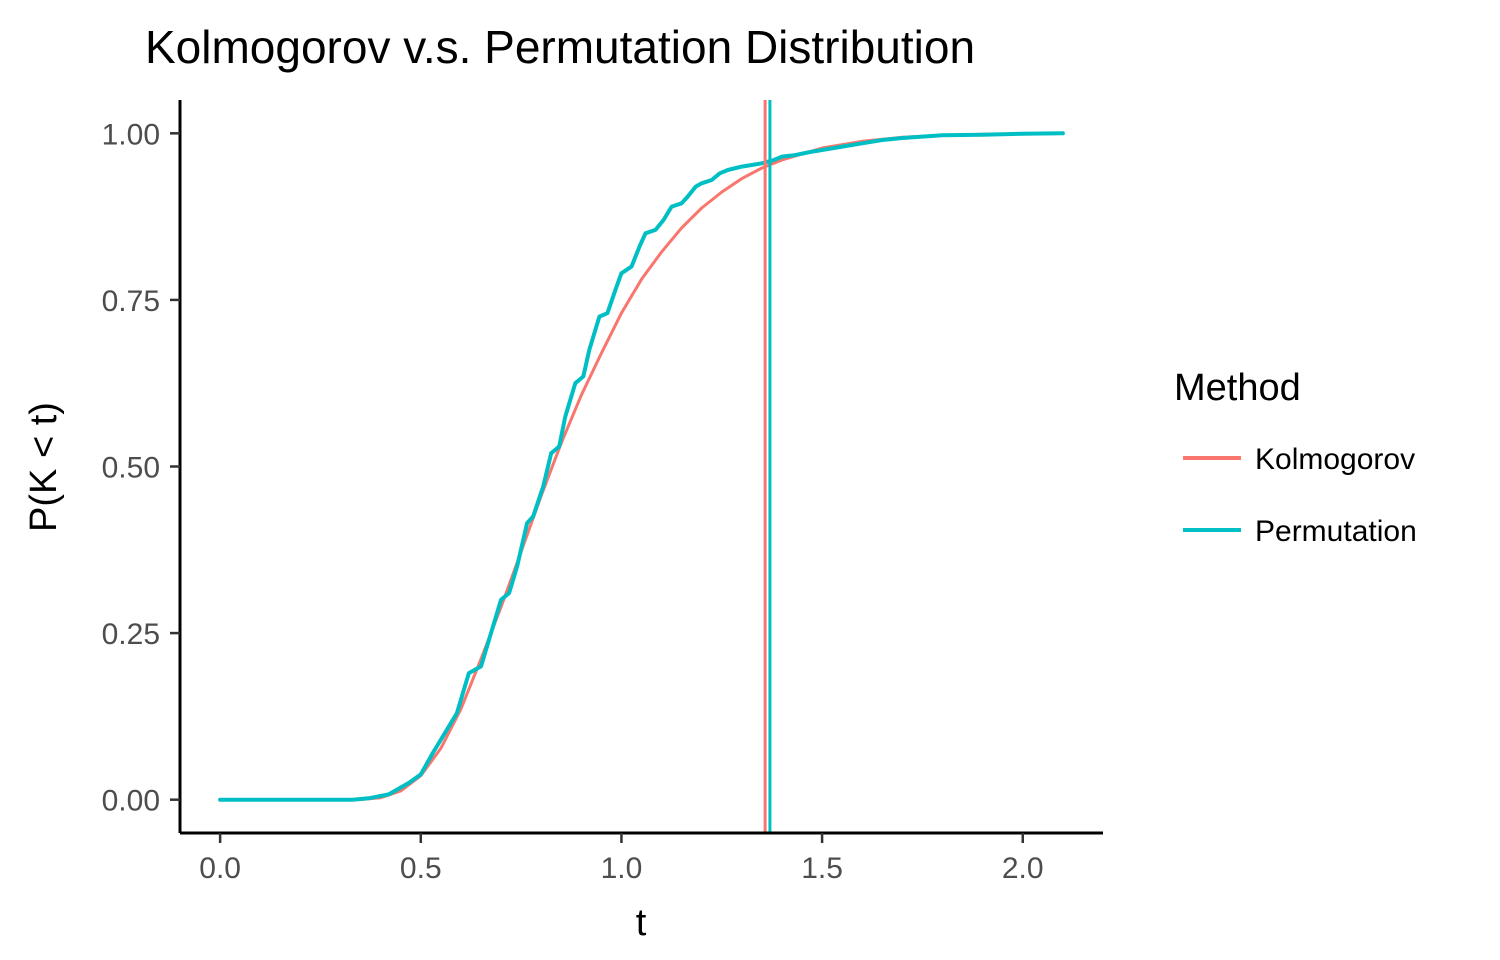 This screenshot has width=1500, height=960. What do you see at coordinates (131, 468) in the screenshot?
I see `y-tick-label: 0.50` at bounding box center [131, 468].